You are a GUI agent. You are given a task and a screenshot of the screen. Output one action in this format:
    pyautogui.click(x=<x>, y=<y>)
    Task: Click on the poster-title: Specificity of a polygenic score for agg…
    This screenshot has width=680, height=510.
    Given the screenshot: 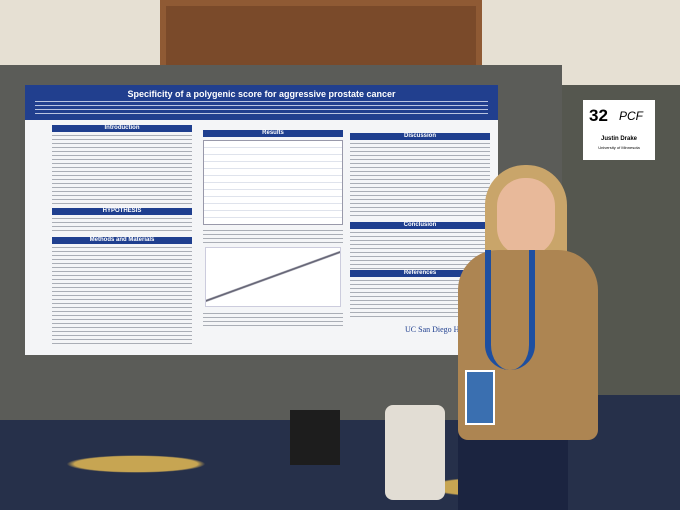 What is the action you would take?
    pyautogui.click(x=261, y=94)
    